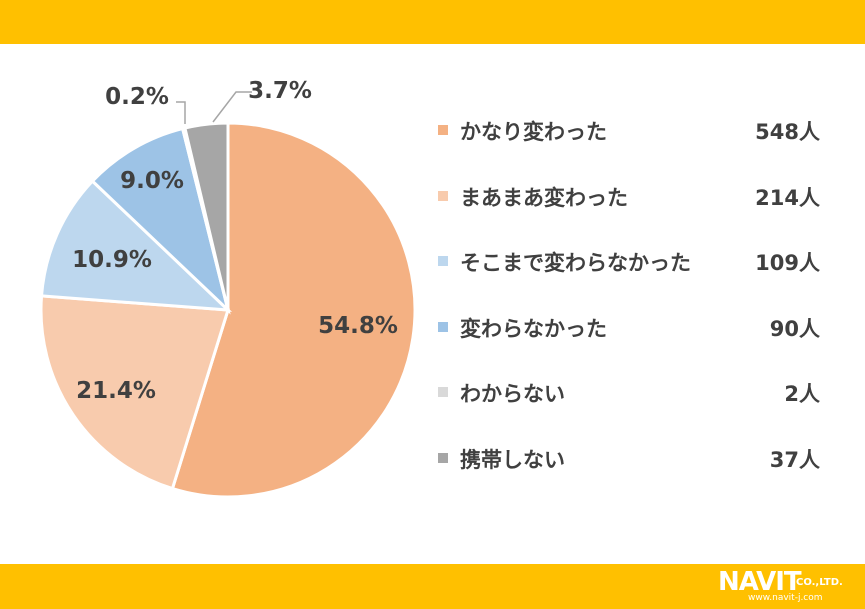 This screenshot has width=865, height=609. I want to click on legend-label: かなり変わった, so click(533, 132).